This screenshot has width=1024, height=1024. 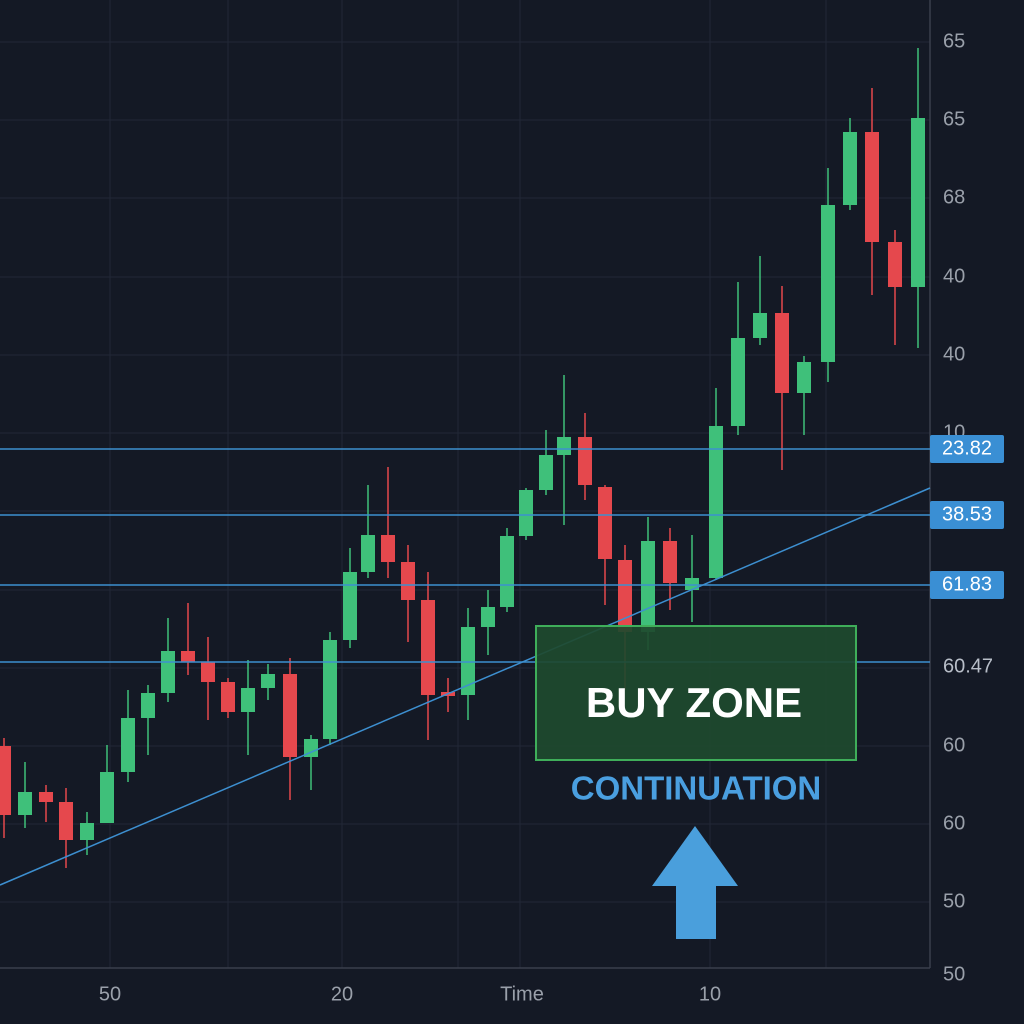 I want to click on buy-zone-box, so click(x=696, y=693).